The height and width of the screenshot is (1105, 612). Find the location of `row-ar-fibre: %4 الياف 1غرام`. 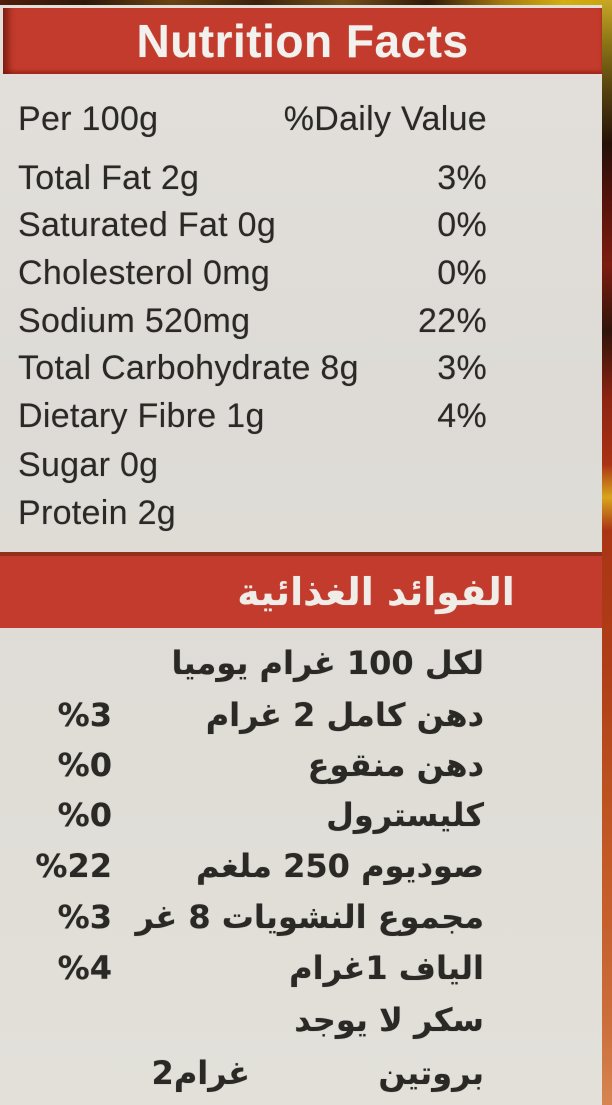

row-ar-fibre: %4 الياف 1غرام is located at coordinates (301, 968).